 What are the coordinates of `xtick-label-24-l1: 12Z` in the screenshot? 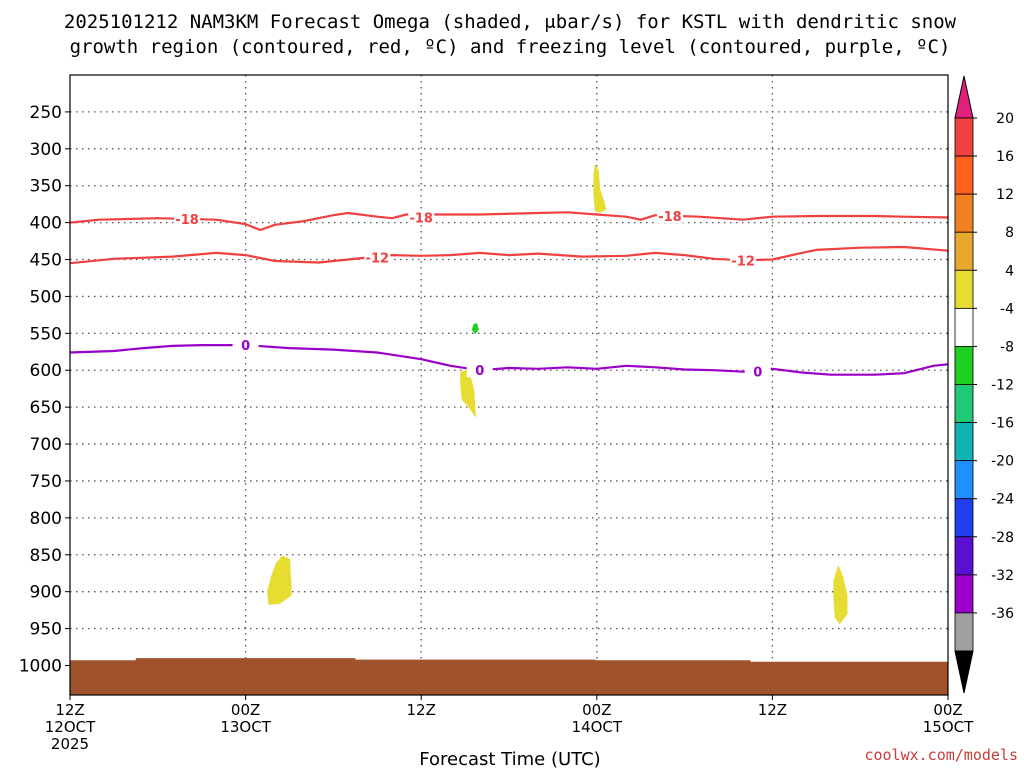 It's located at (421, 710).